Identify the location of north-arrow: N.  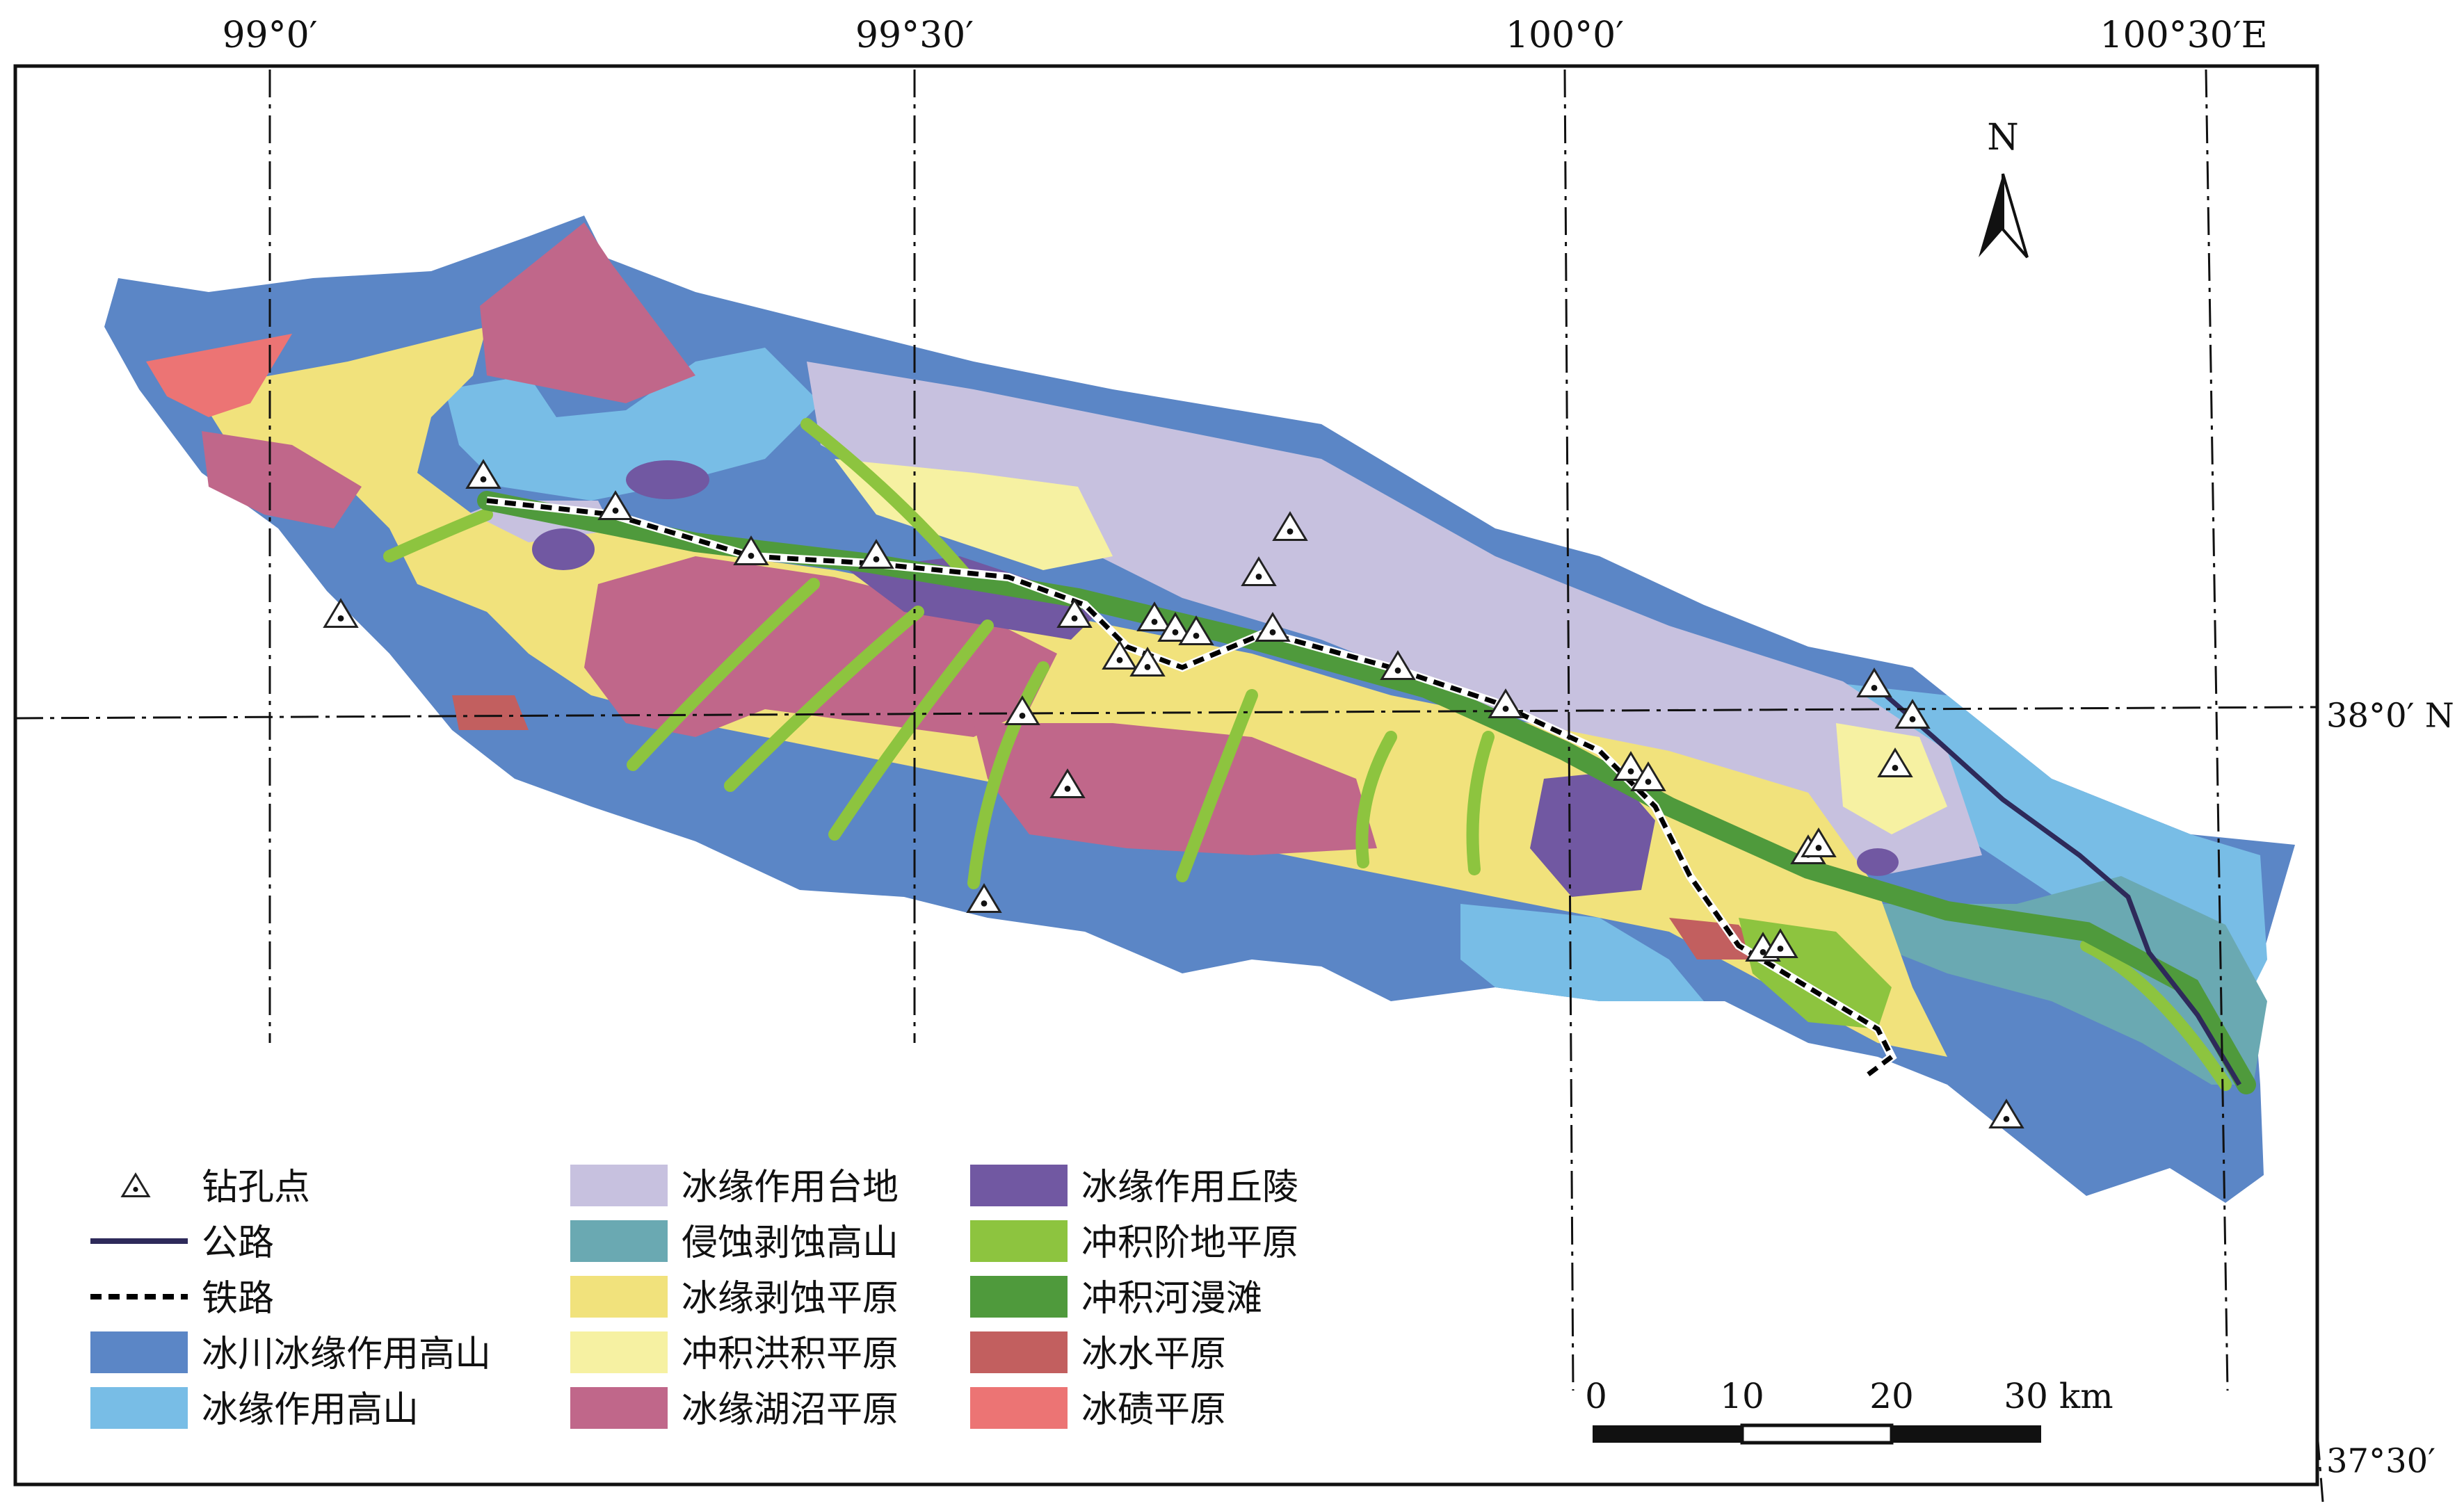
(2004, 188).